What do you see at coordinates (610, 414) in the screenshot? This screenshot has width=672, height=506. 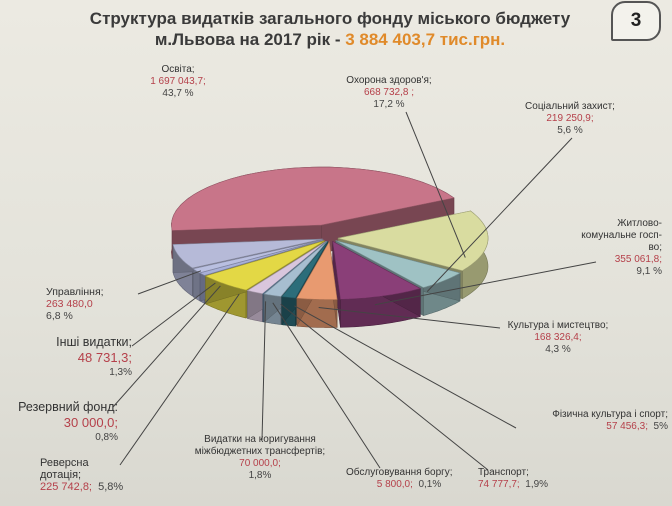 I see `slice-name: Фізична культура і спорт;` at bounding box center [610, 414].